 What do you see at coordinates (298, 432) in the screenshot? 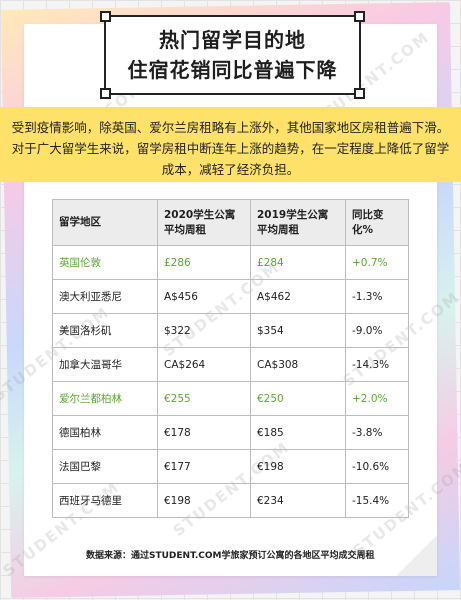
I see `cell-2019-rent: €185` at bounding box center [298, 432].